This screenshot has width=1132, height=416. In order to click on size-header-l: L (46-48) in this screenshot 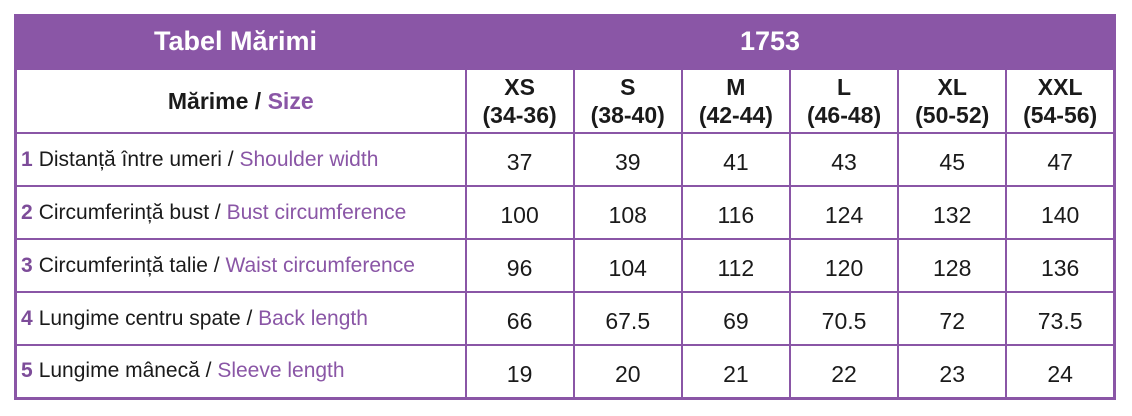, I will do `click(844, 101)`.